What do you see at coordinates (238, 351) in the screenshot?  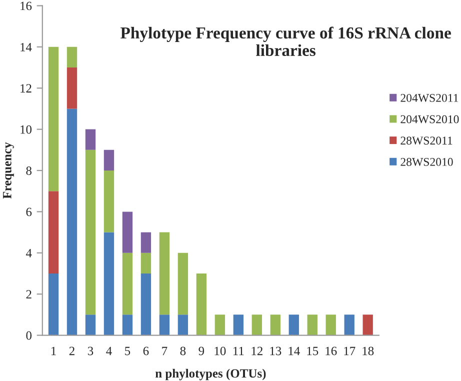 I see `x-tick-label: 11` at bounding box center [238, 351].